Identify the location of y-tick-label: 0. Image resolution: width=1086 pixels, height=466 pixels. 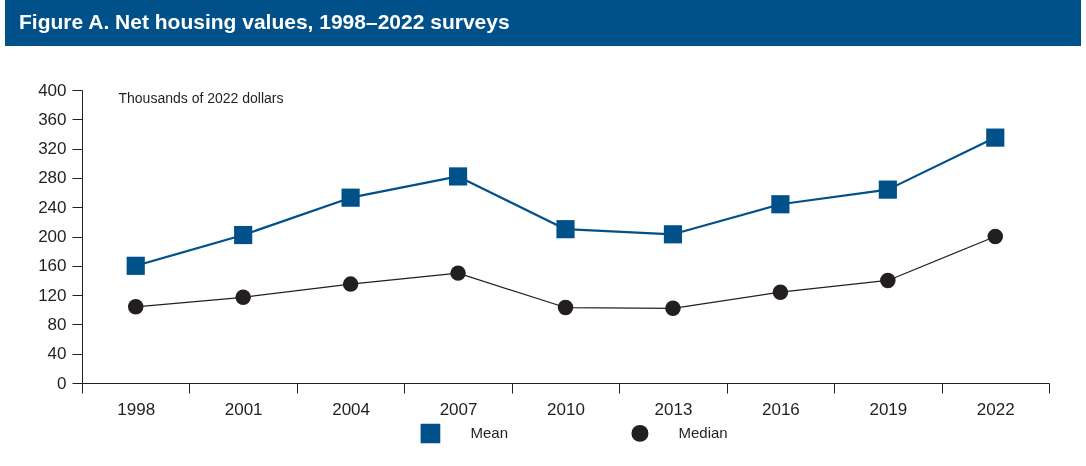
(62, 383).